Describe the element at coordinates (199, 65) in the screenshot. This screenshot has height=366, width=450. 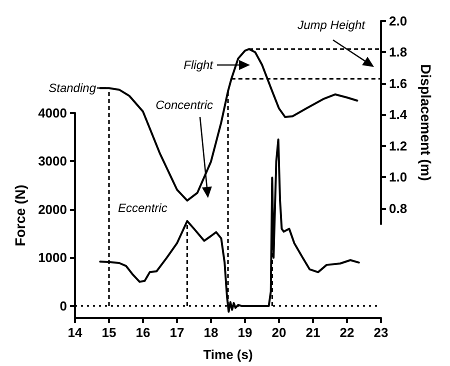
I see `text: Flight` at that location.